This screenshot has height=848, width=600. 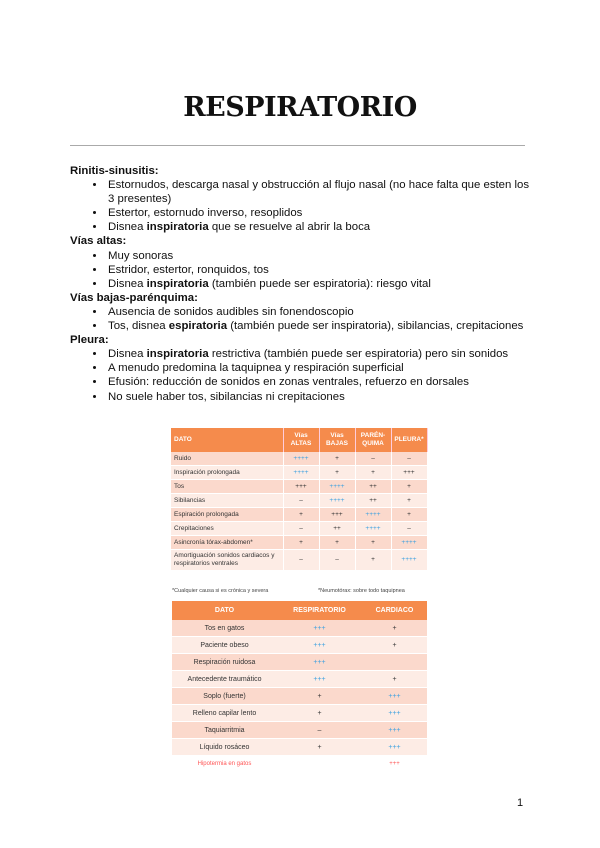 I want to click on page-number: 1, so click(x=520, y=803).